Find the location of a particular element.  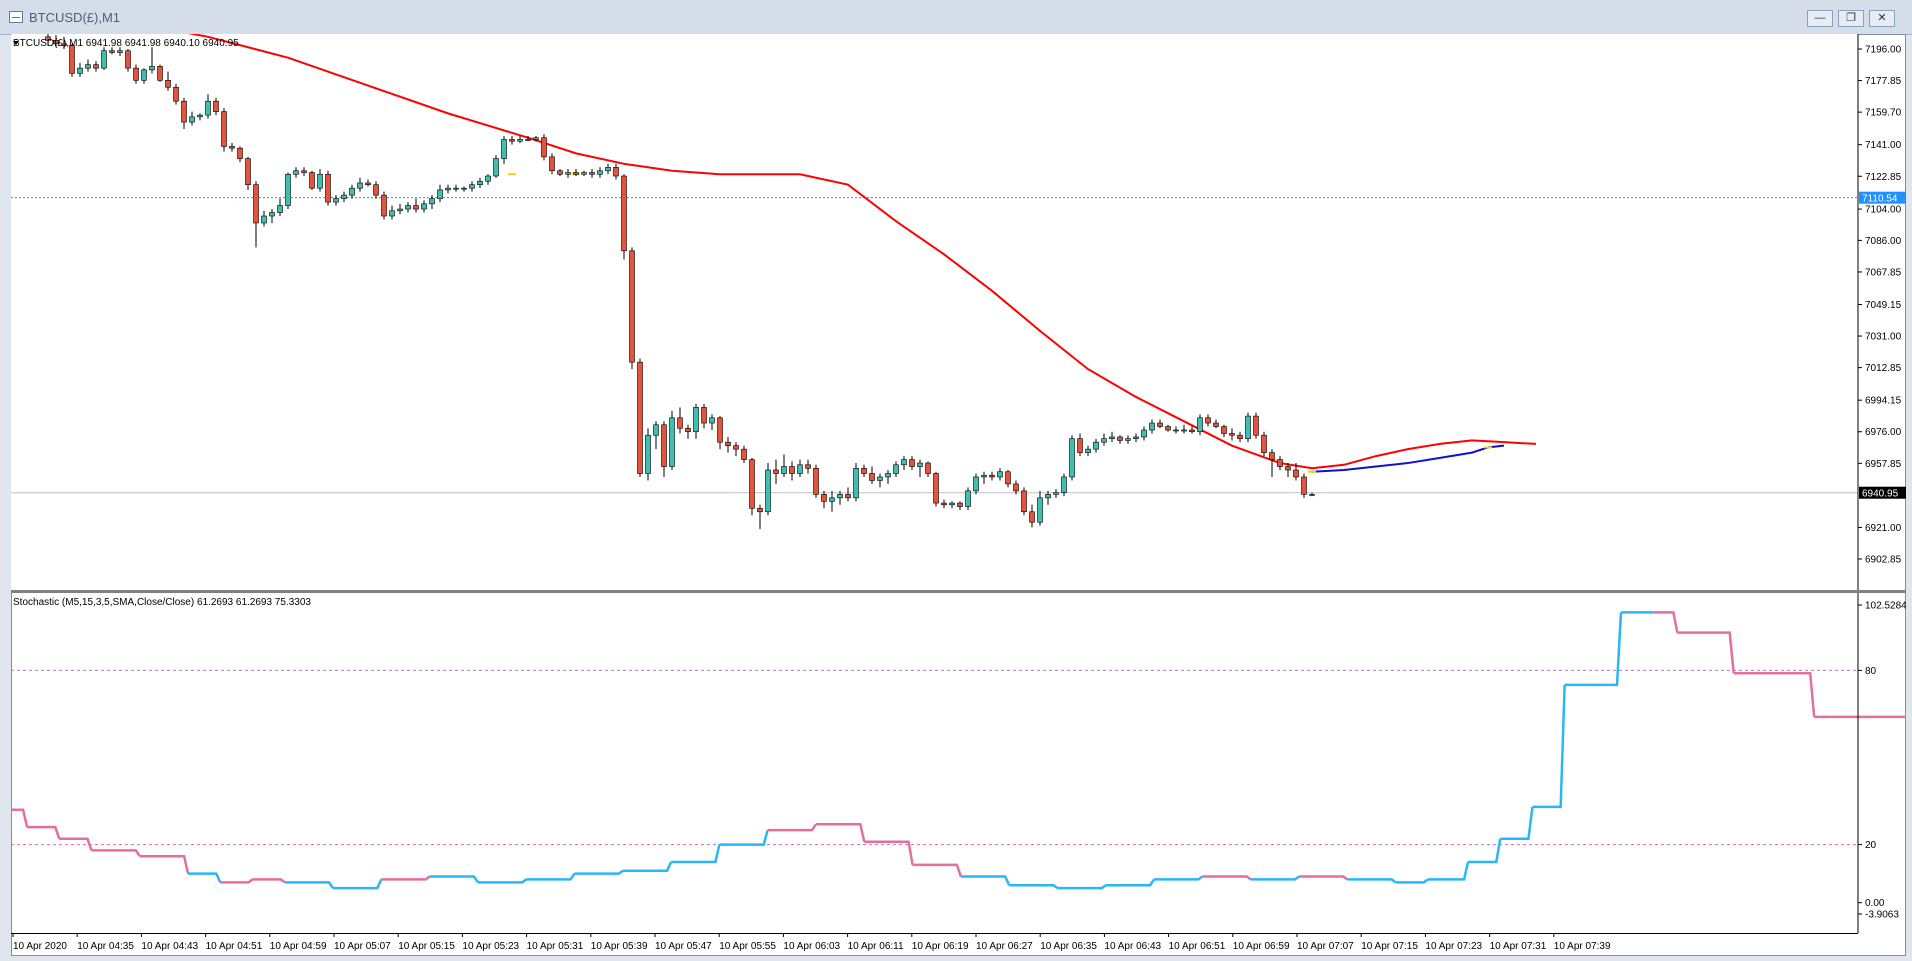

stochastic-tick-label: 102.5284 is located at coordinates (1885, 606).